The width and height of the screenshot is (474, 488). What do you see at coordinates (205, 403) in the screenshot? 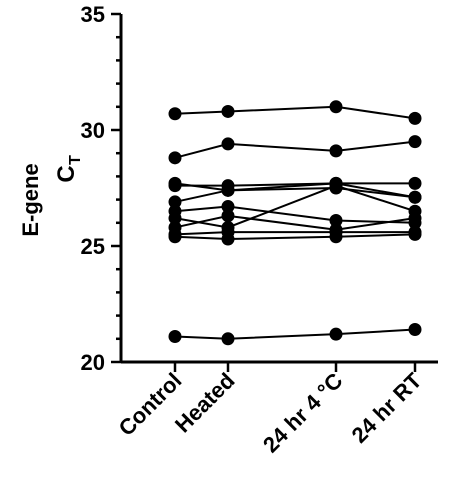
I see `x-tick-label: Heated` at bounding box center [205, 403].